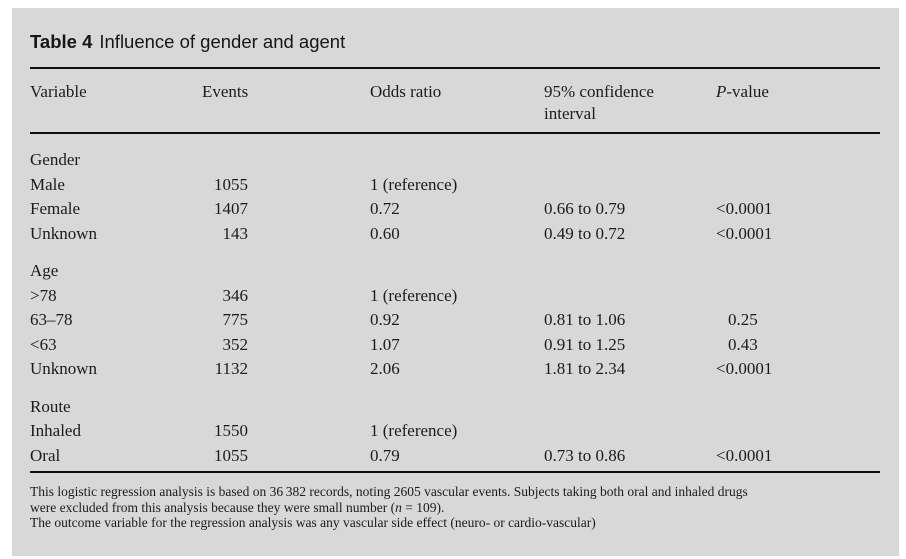  Describe the element at coordinates (385, 233) in the screenshot. I see `cell-odds-ratio: 0.60` at that location.